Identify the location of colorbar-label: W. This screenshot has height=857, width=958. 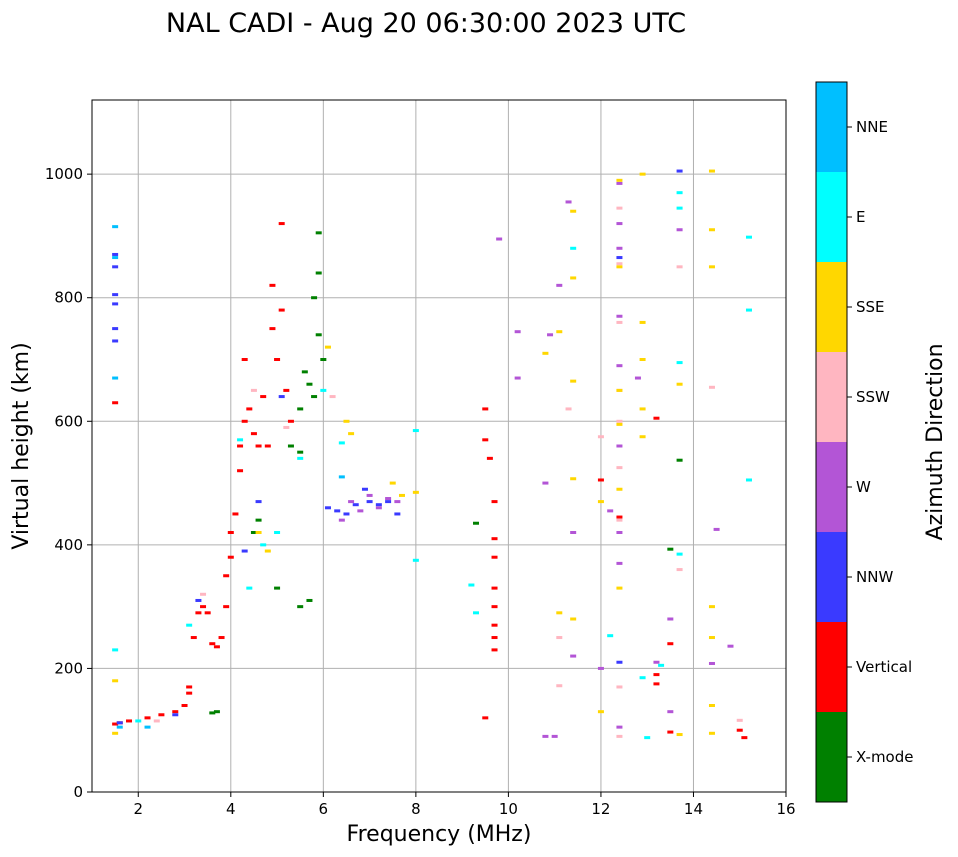
(863, 487).